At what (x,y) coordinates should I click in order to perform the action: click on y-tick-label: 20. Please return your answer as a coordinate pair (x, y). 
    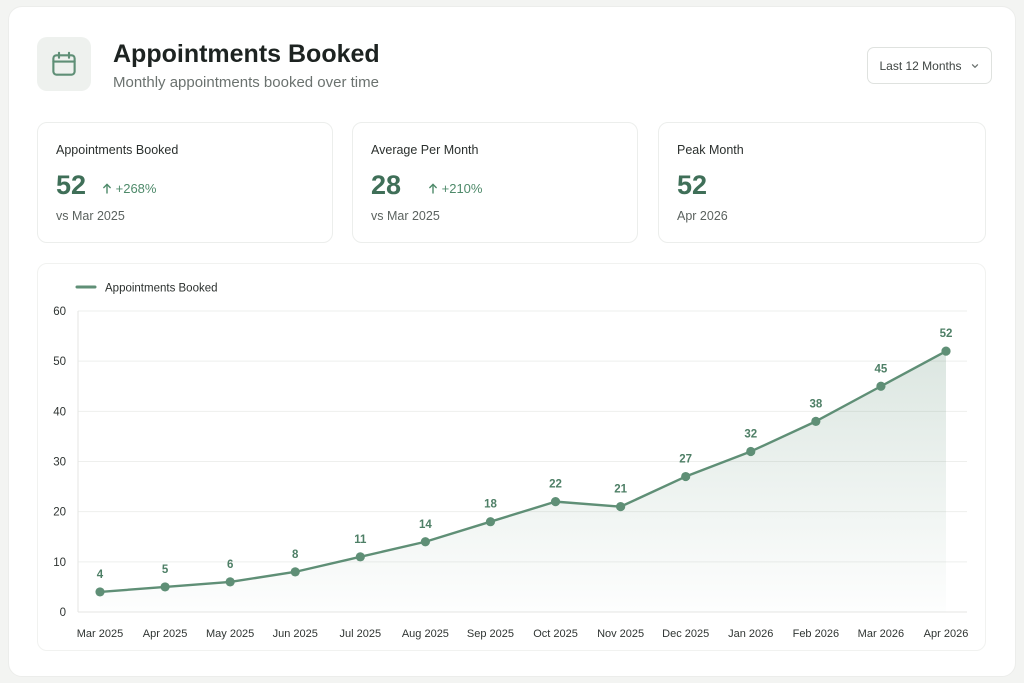
    Looking at the image, I should click on (59, 513).